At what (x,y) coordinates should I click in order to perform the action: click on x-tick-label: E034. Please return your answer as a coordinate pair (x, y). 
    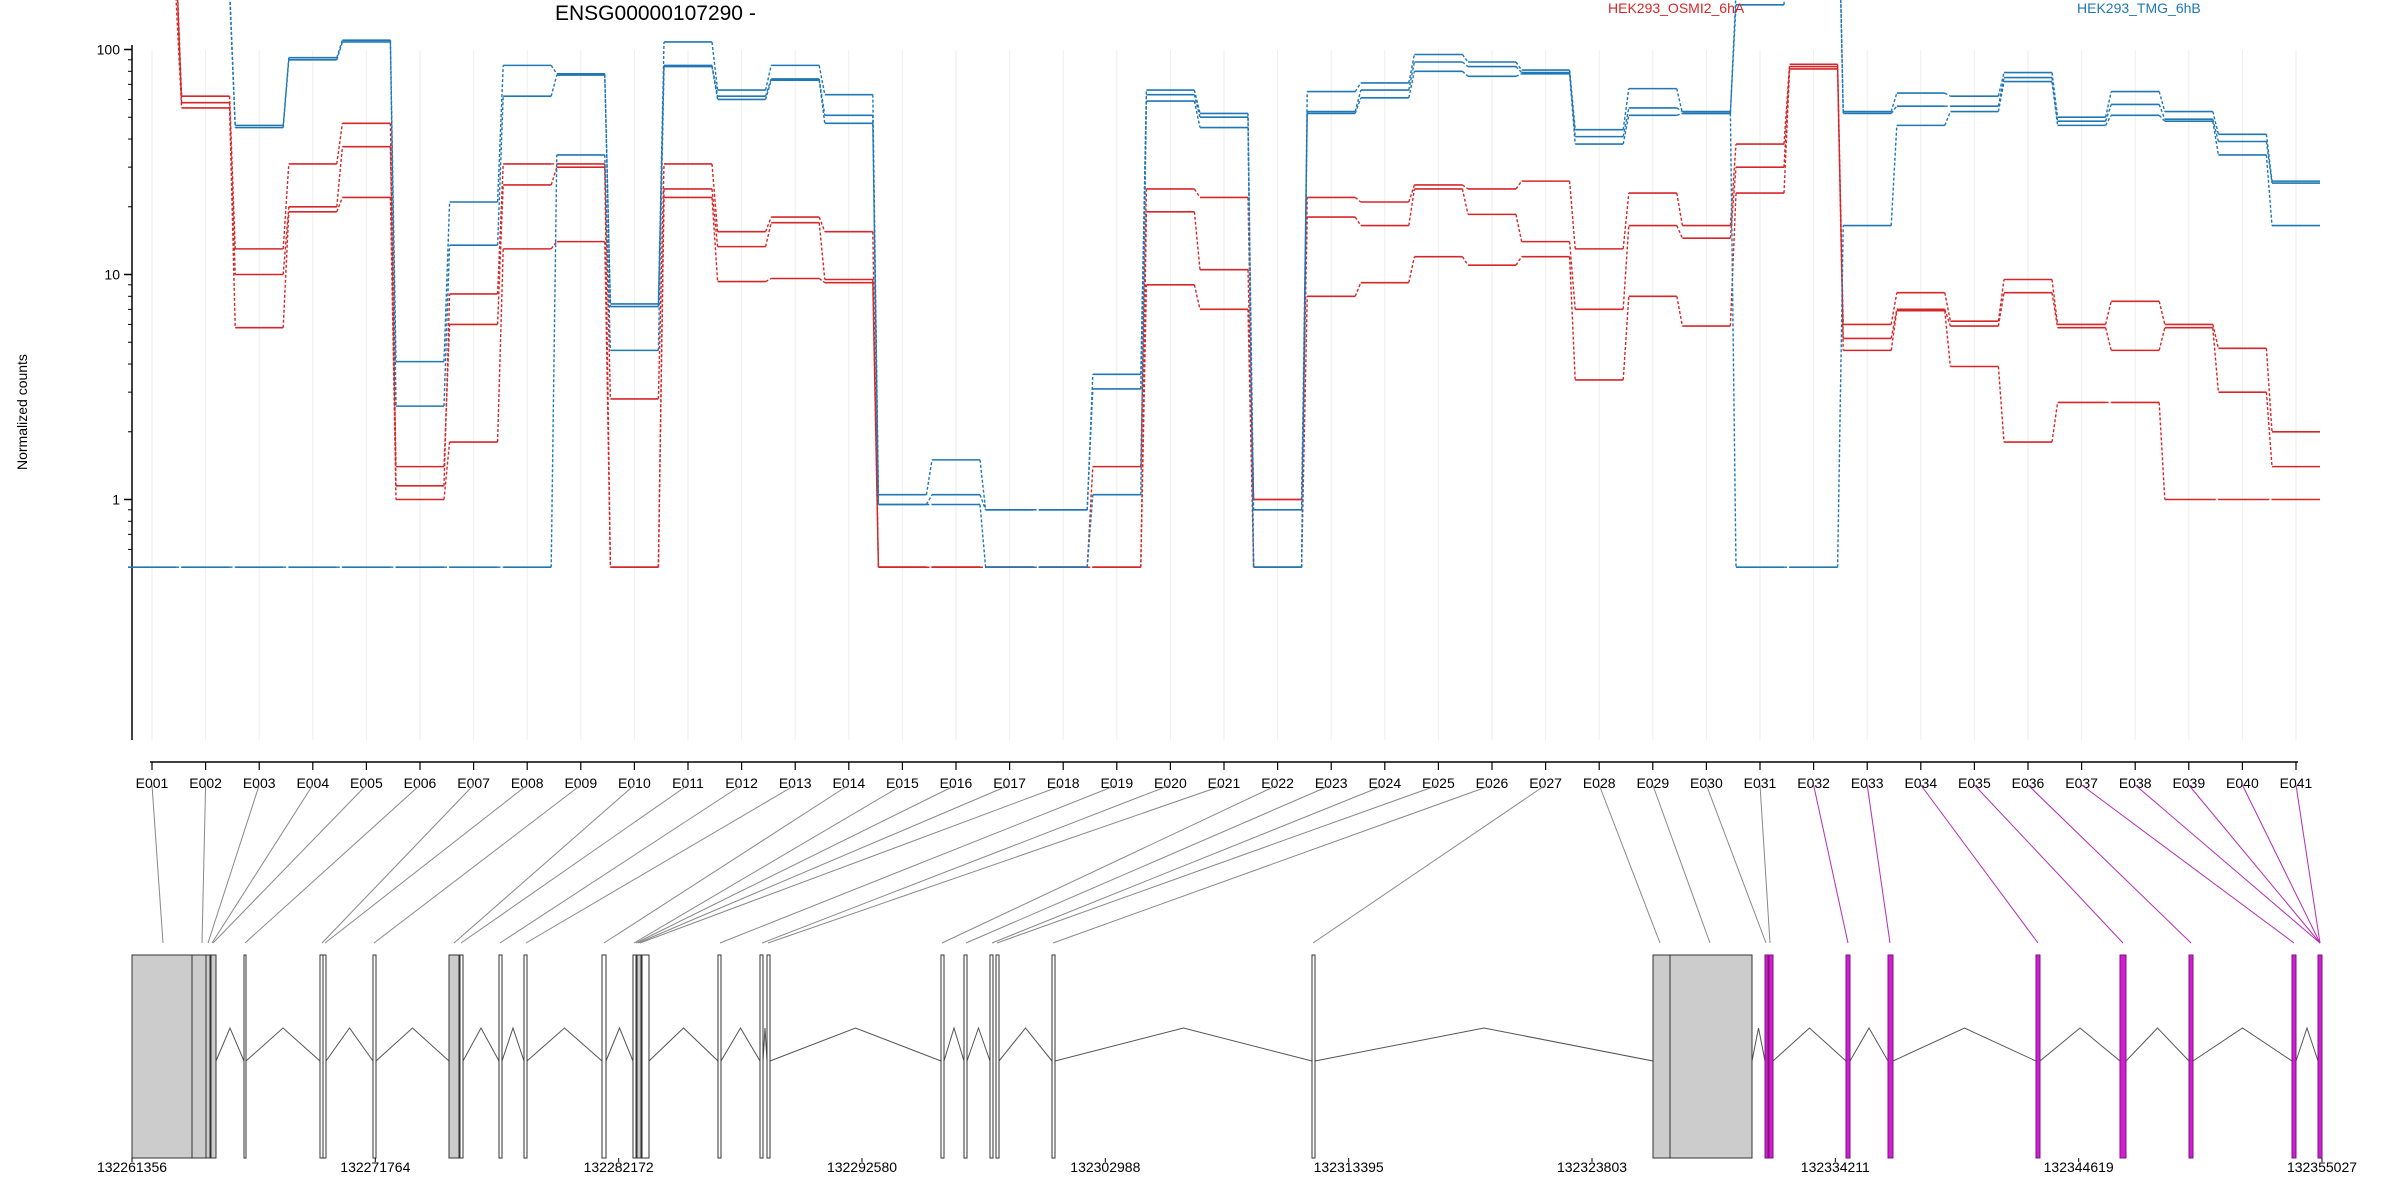
    Looking at the image, I should click on (1920, 783).